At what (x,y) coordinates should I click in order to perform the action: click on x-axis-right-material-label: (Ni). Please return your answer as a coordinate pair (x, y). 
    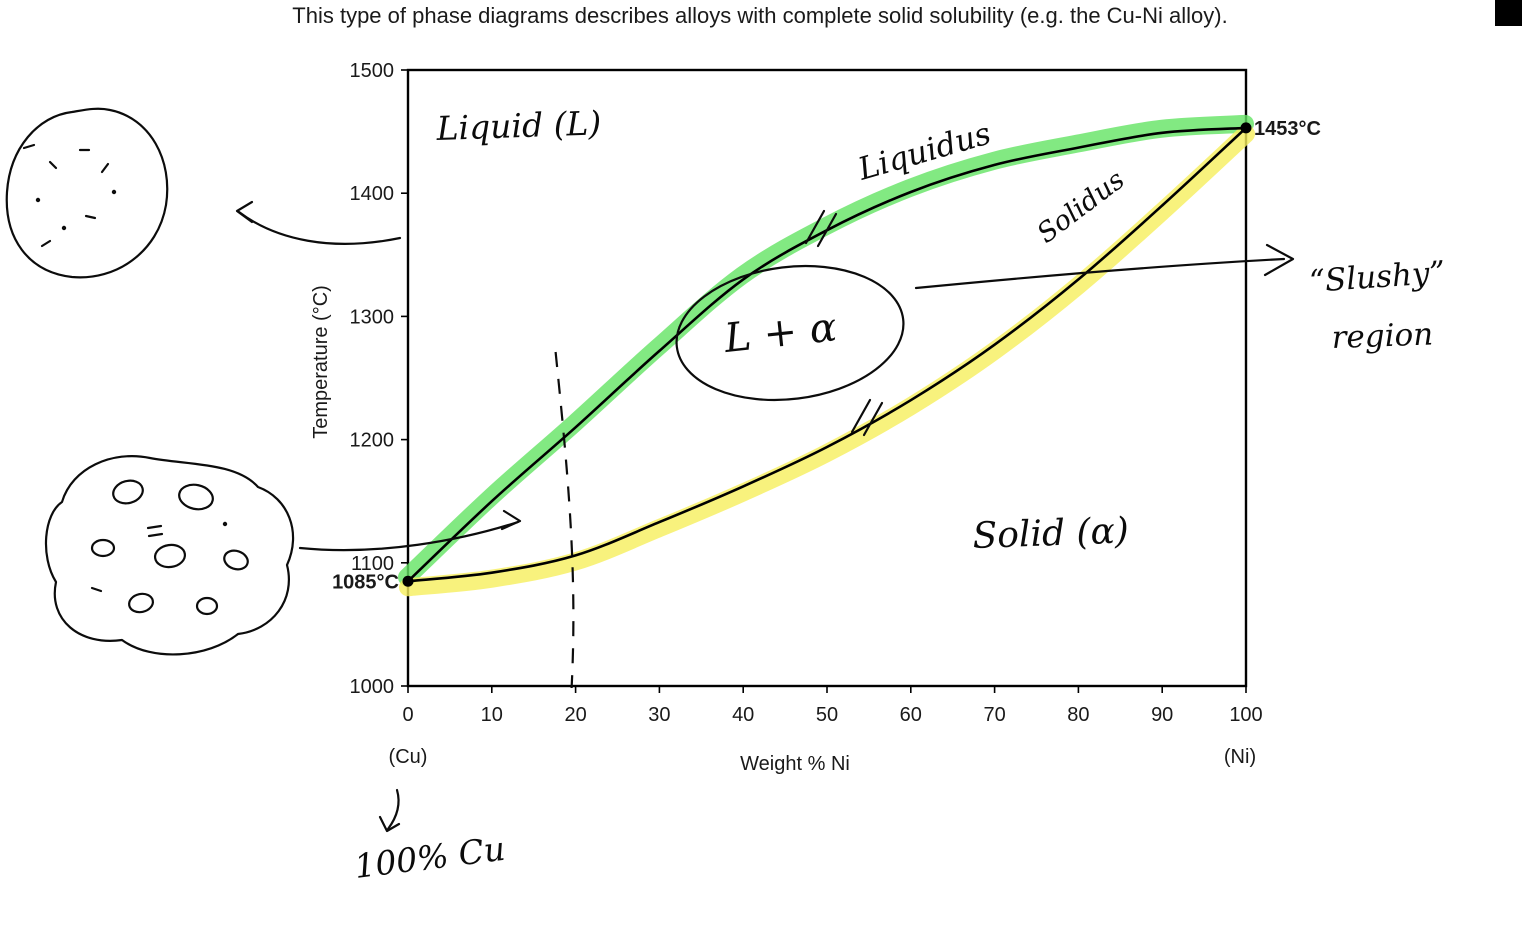
    Looking at the image, I should click on (1240, 757).